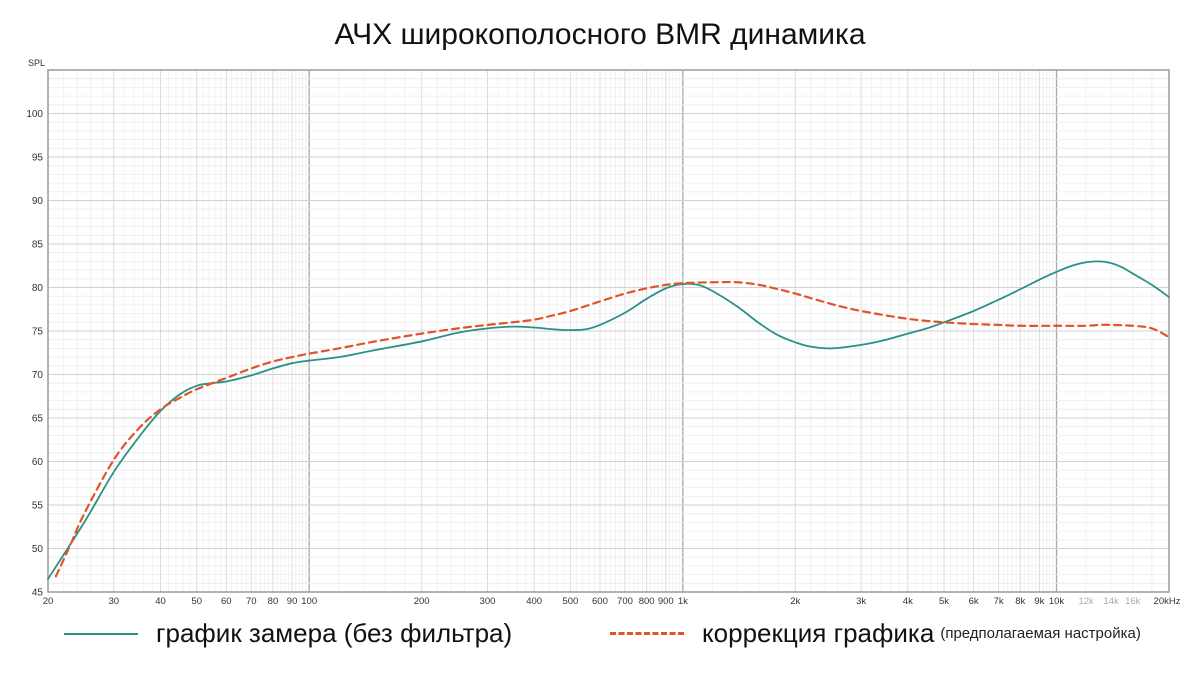  What do you see at coordinates (273, 601) in the screenshot?
I see `x-tick-label: 80` at bounding box center [273, 601].